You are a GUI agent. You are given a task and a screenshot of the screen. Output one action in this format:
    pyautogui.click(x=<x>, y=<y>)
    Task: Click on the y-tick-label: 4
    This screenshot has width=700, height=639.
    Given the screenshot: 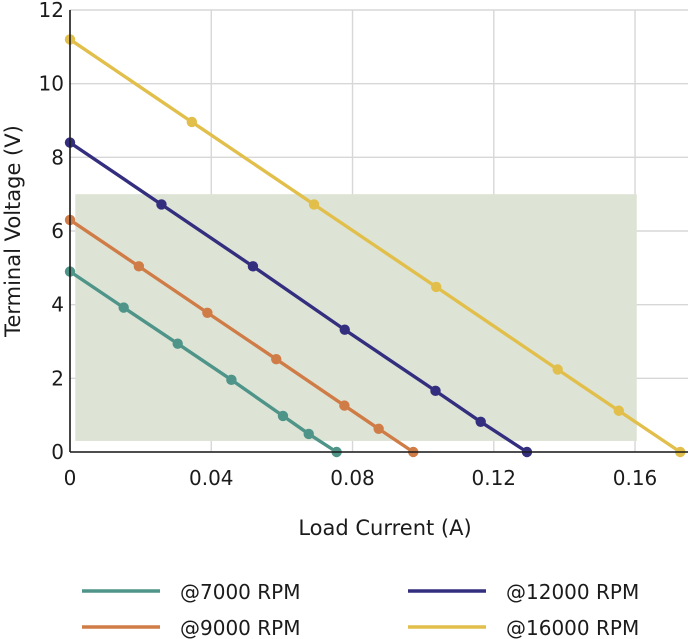 What is the action you would take?
    pyautogui.click(x=57, y=305)
    